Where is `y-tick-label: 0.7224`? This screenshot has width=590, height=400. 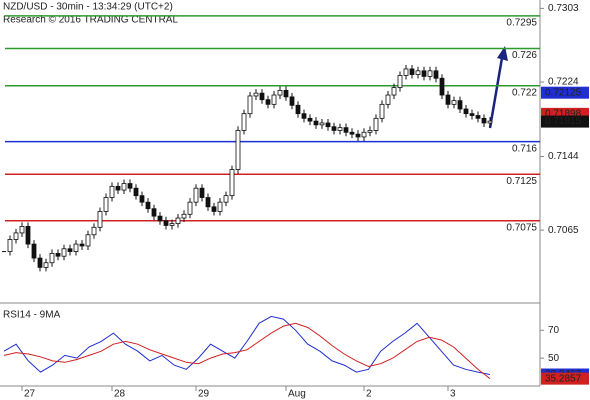
y-tick-label: 0.7224 is located at coordinates (563, 82).